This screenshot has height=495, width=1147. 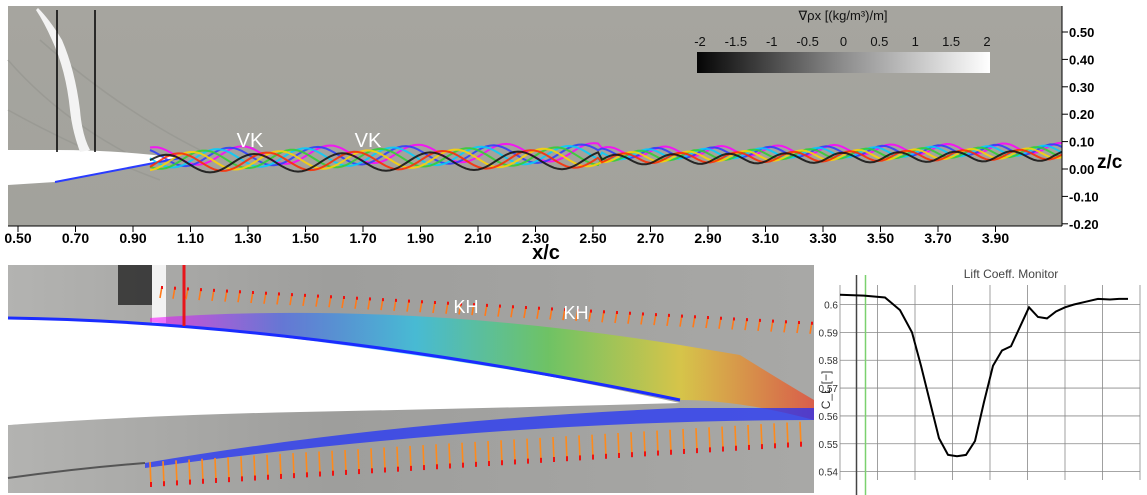 What do you see at coordinates (305, 238) in the screenshot?
I see `x-tick-label: 1.50` at bounding box center [305, 238].